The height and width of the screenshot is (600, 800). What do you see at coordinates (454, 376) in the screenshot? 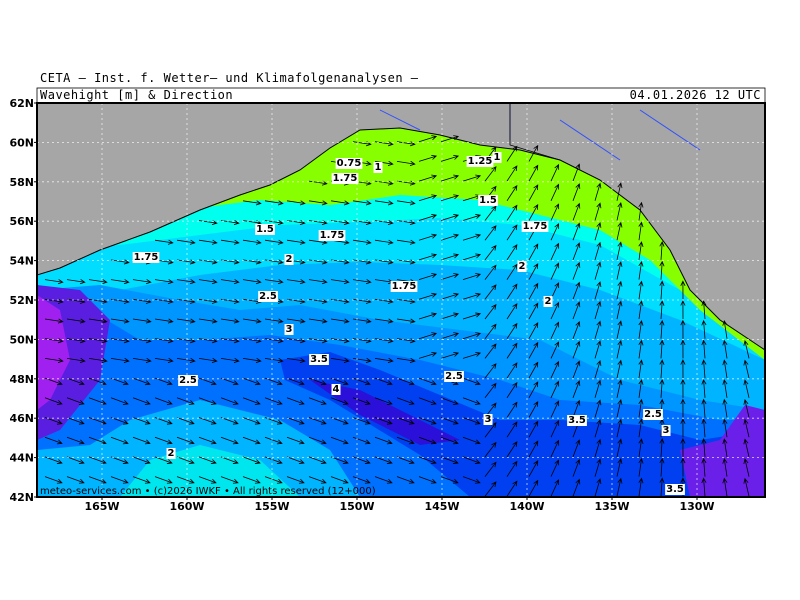
I see `contour-label: 2.5` at bounding box center [454, 376].